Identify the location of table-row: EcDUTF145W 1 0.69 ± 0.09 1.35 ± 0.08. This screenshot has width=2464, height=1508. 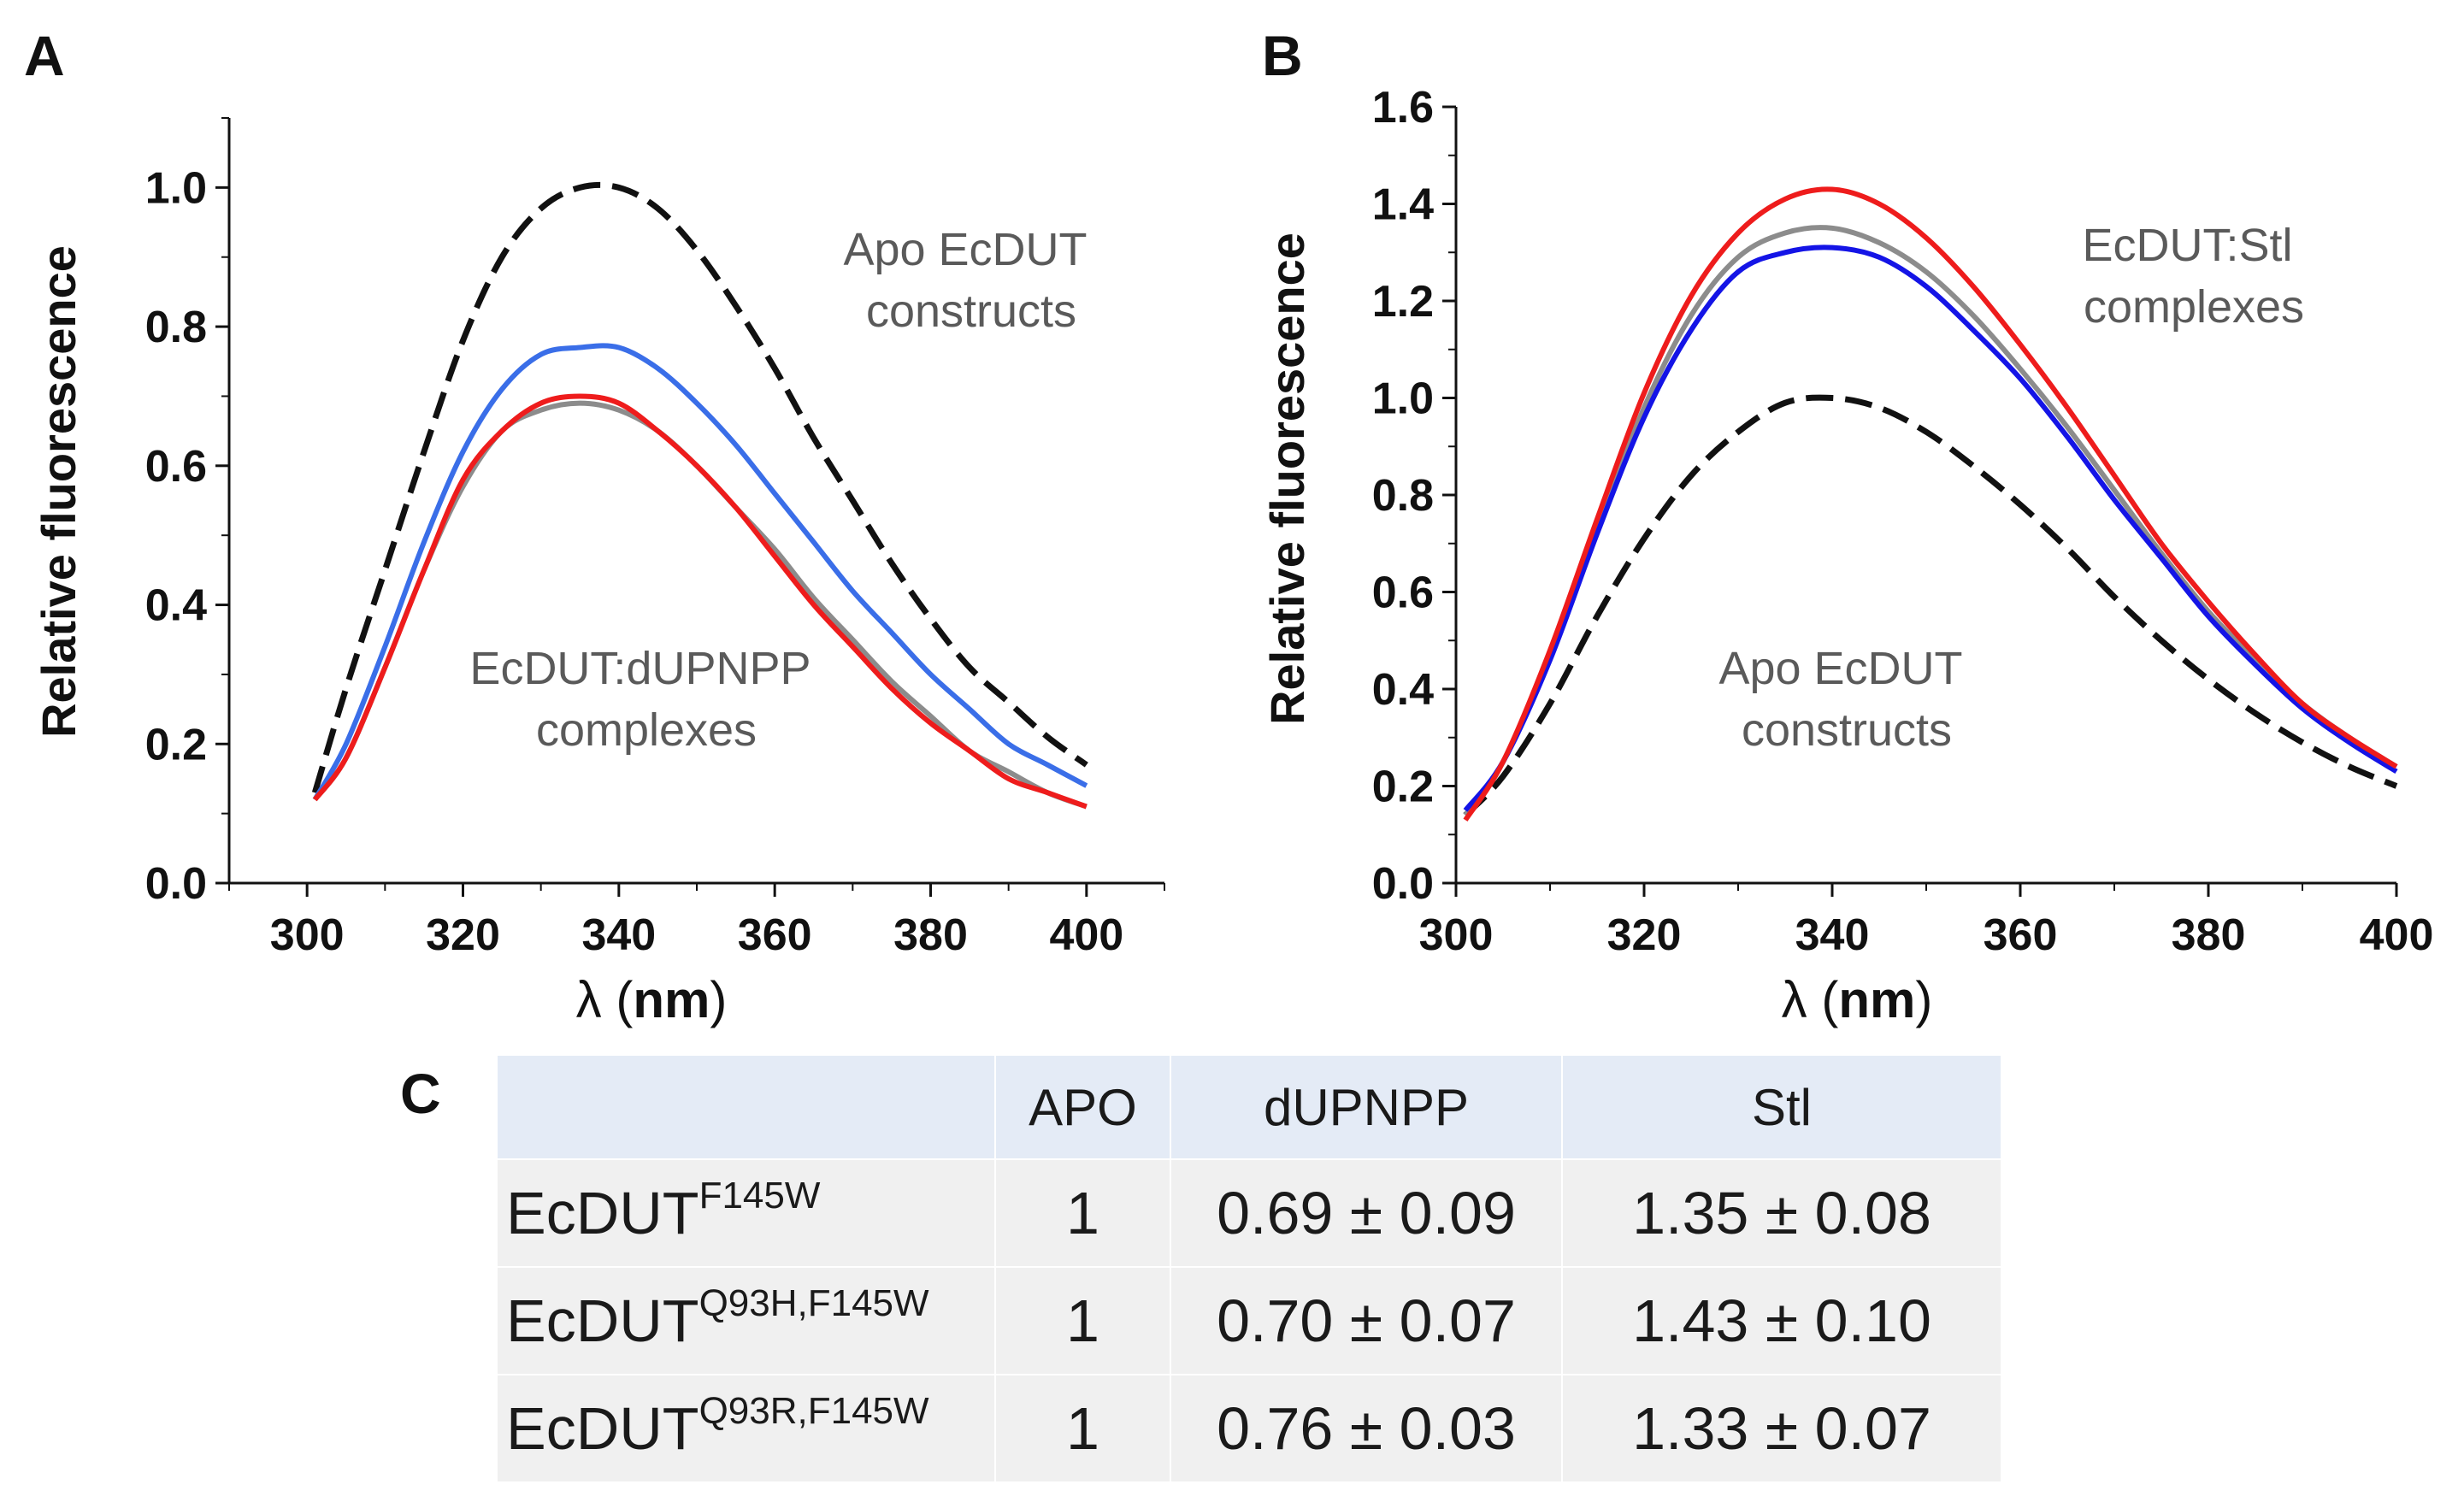
(1249, 1213).